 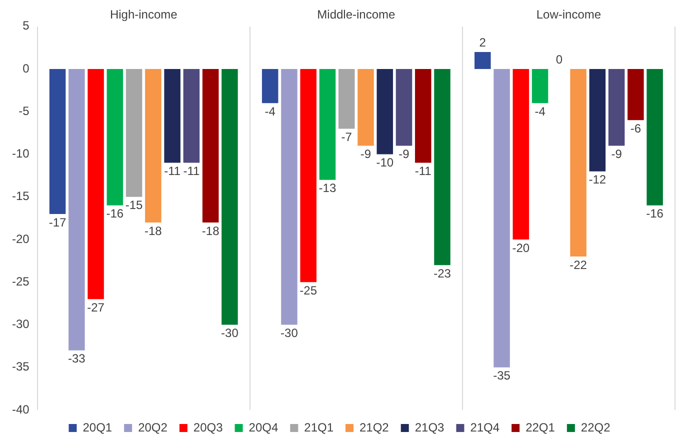 What do you see at coordinates (559, 59) in the screenshot?
I see `data-label: 0` at bounding box center [559, 59].